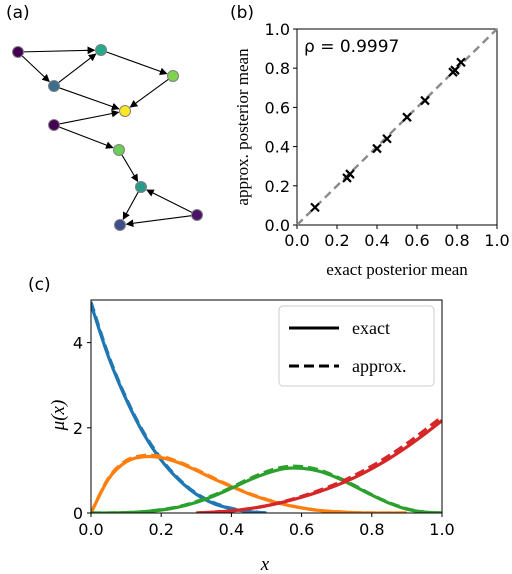 The width and height of the screenshot is (512, 574). I want to click on y-tick-label: 2, so click(78, 428).